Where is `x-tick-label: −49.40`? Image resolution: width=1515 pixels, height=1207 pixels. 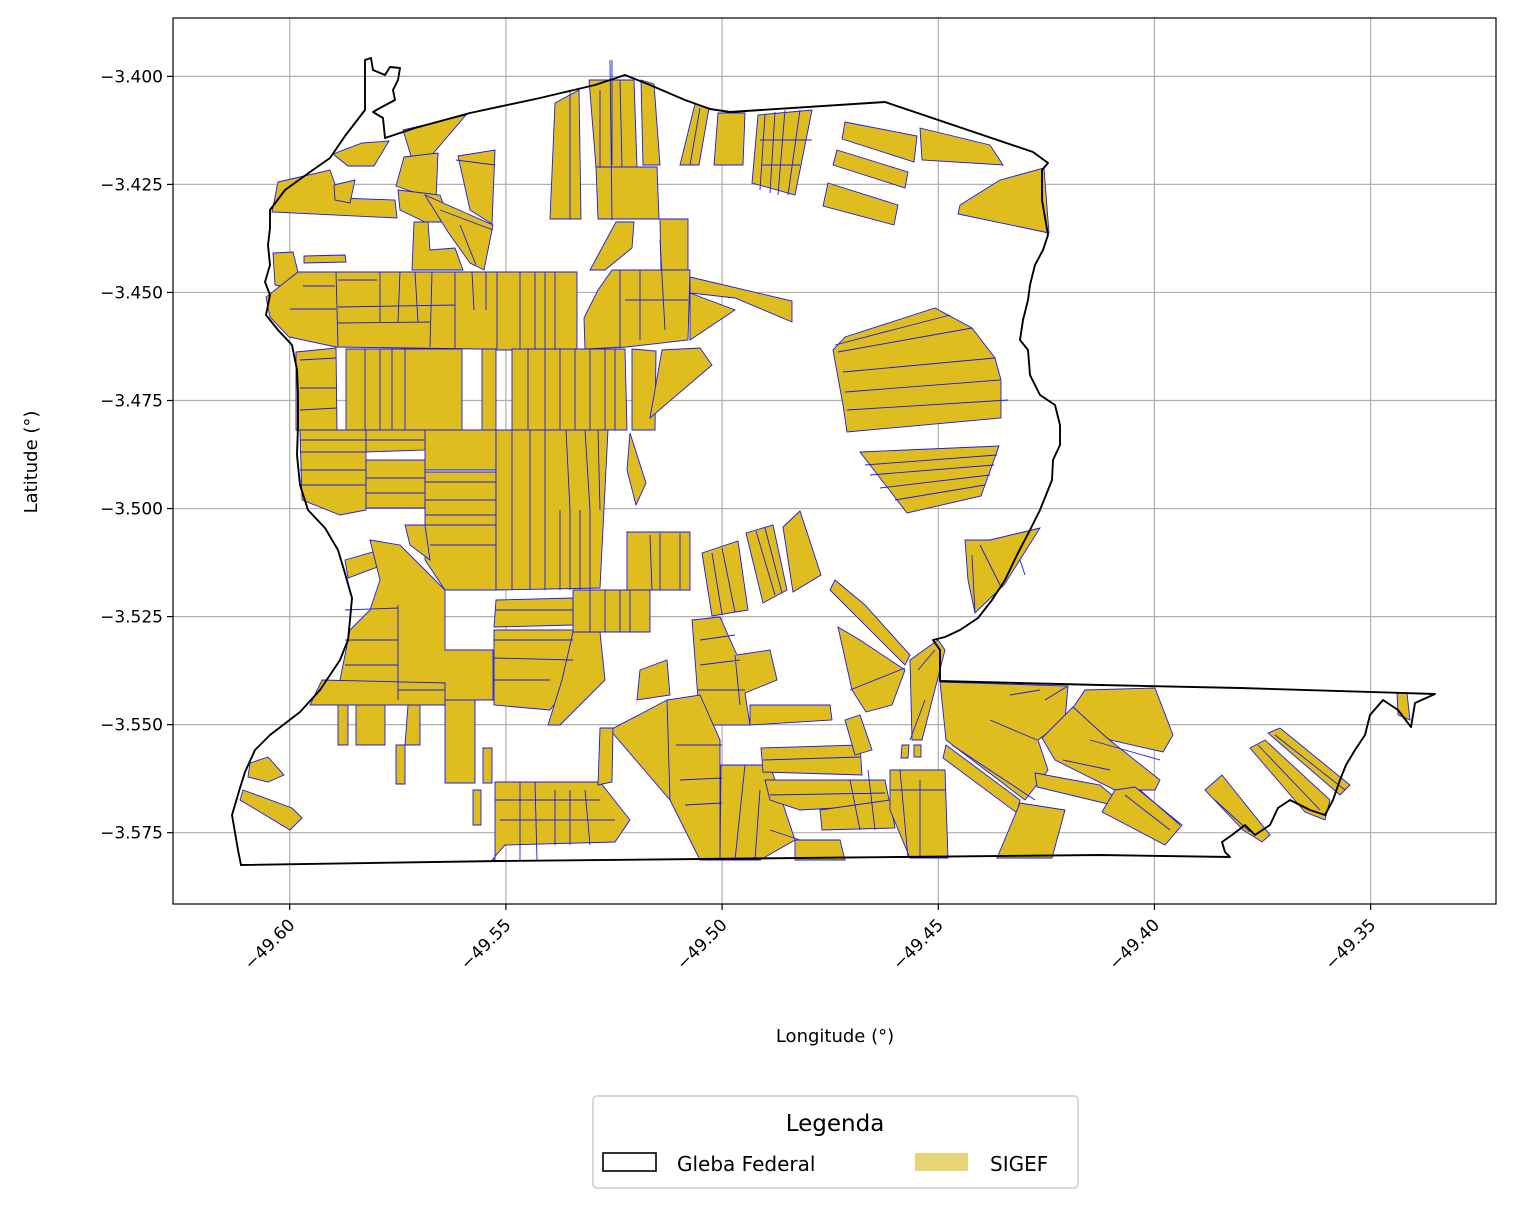 x-tick-label: −49.40 is located at coordinates (1134, 944).